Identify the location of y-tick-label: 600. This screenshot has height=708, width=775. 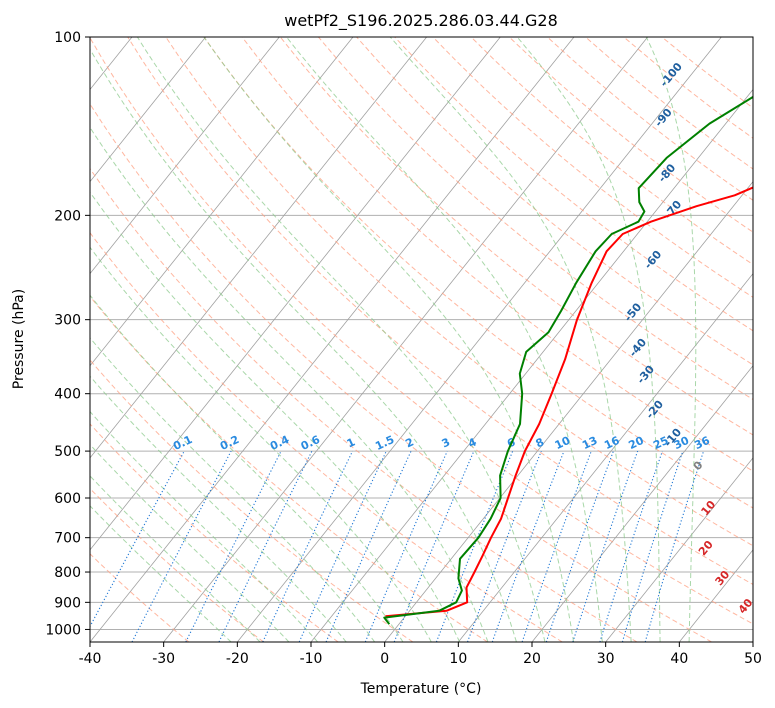
(67, 499).